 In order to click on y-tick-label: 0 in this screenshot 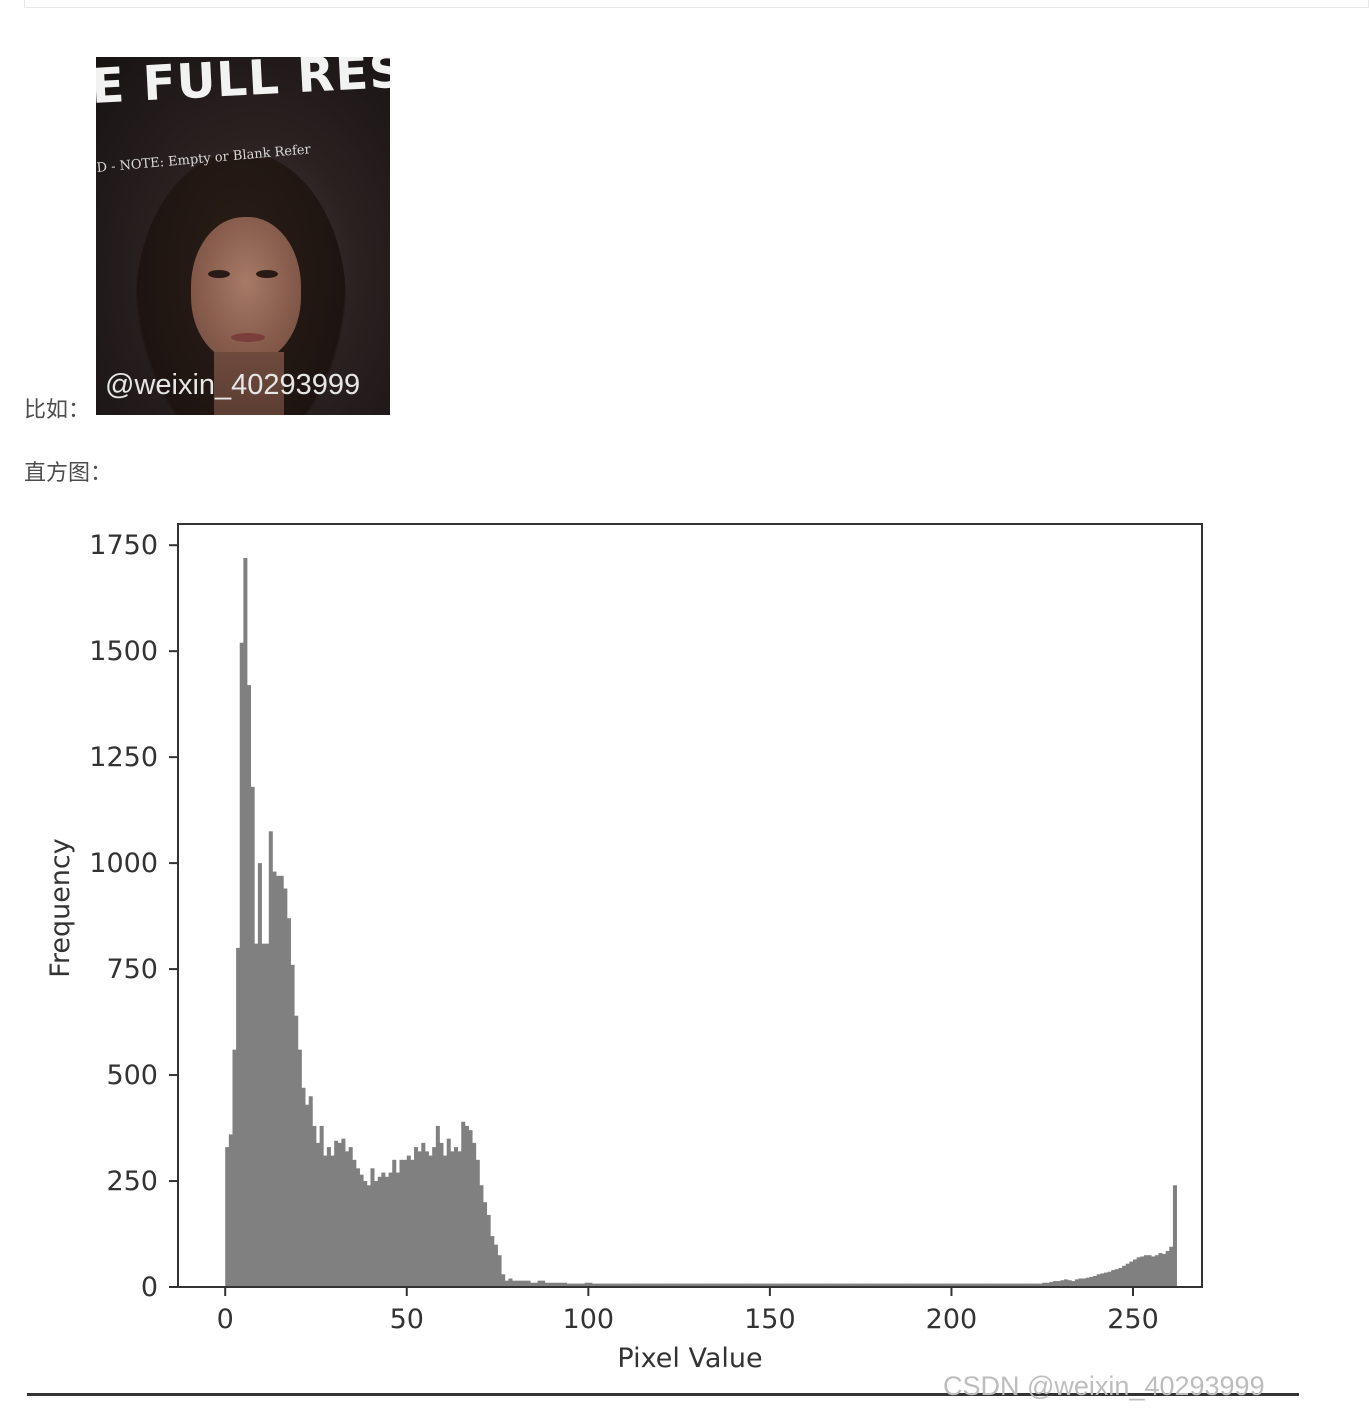, I will do `click(149, 1287)`.